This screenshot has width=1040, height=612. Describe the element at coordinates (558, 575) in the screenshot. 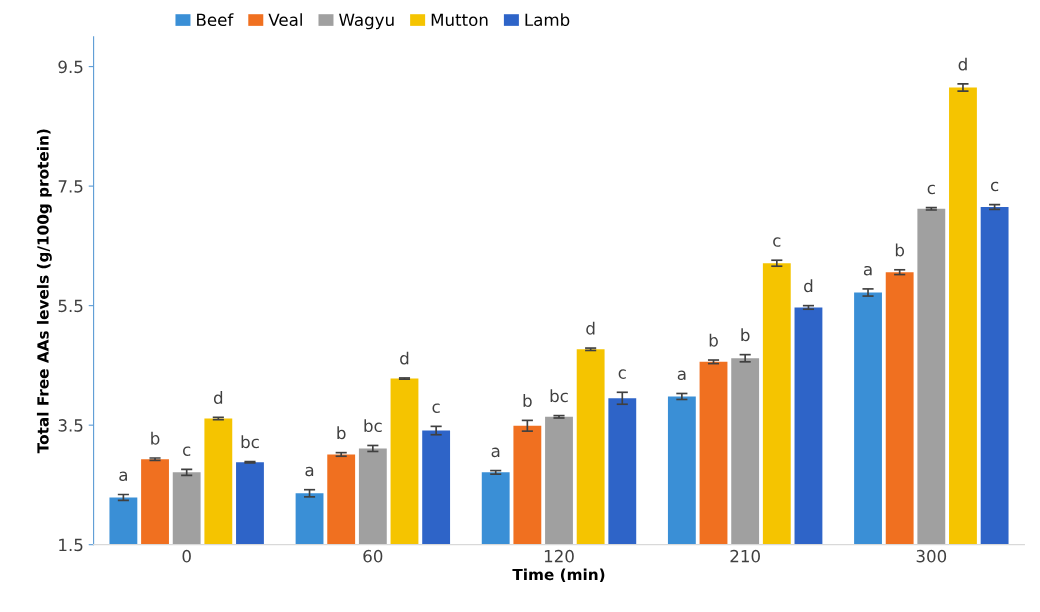

I see `x-axis-title: Time (min)` at that location.